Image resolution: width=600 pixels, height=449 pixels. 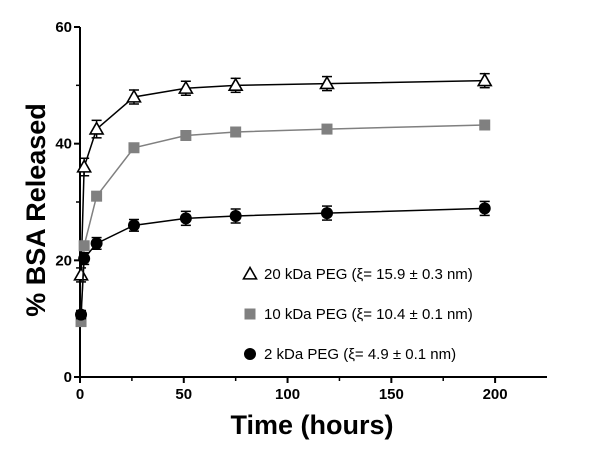 What do you see at coordinates (36, 210) in the screenshot?
I see `y-axis-title: % BSA Released` at bounding box center [36, 210].